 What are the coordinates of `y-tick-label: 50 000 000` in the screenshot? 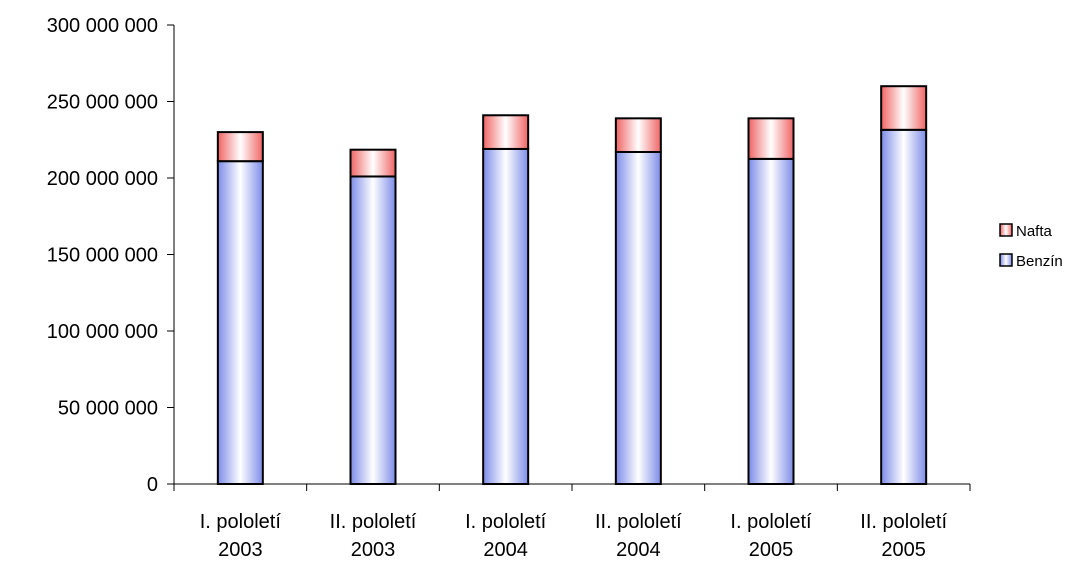 It's located at (108, 409).